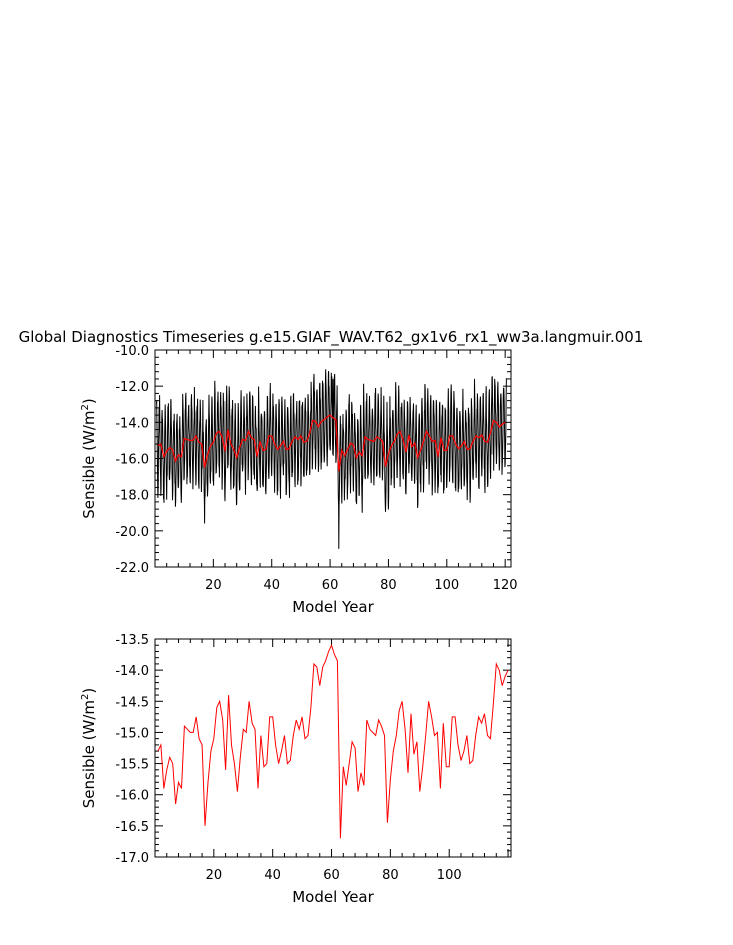 The image size is (733, 945). Describe the element at coordinates (132, 640) in the screenshot. I see `y-tick-label: -13.5` at that location.